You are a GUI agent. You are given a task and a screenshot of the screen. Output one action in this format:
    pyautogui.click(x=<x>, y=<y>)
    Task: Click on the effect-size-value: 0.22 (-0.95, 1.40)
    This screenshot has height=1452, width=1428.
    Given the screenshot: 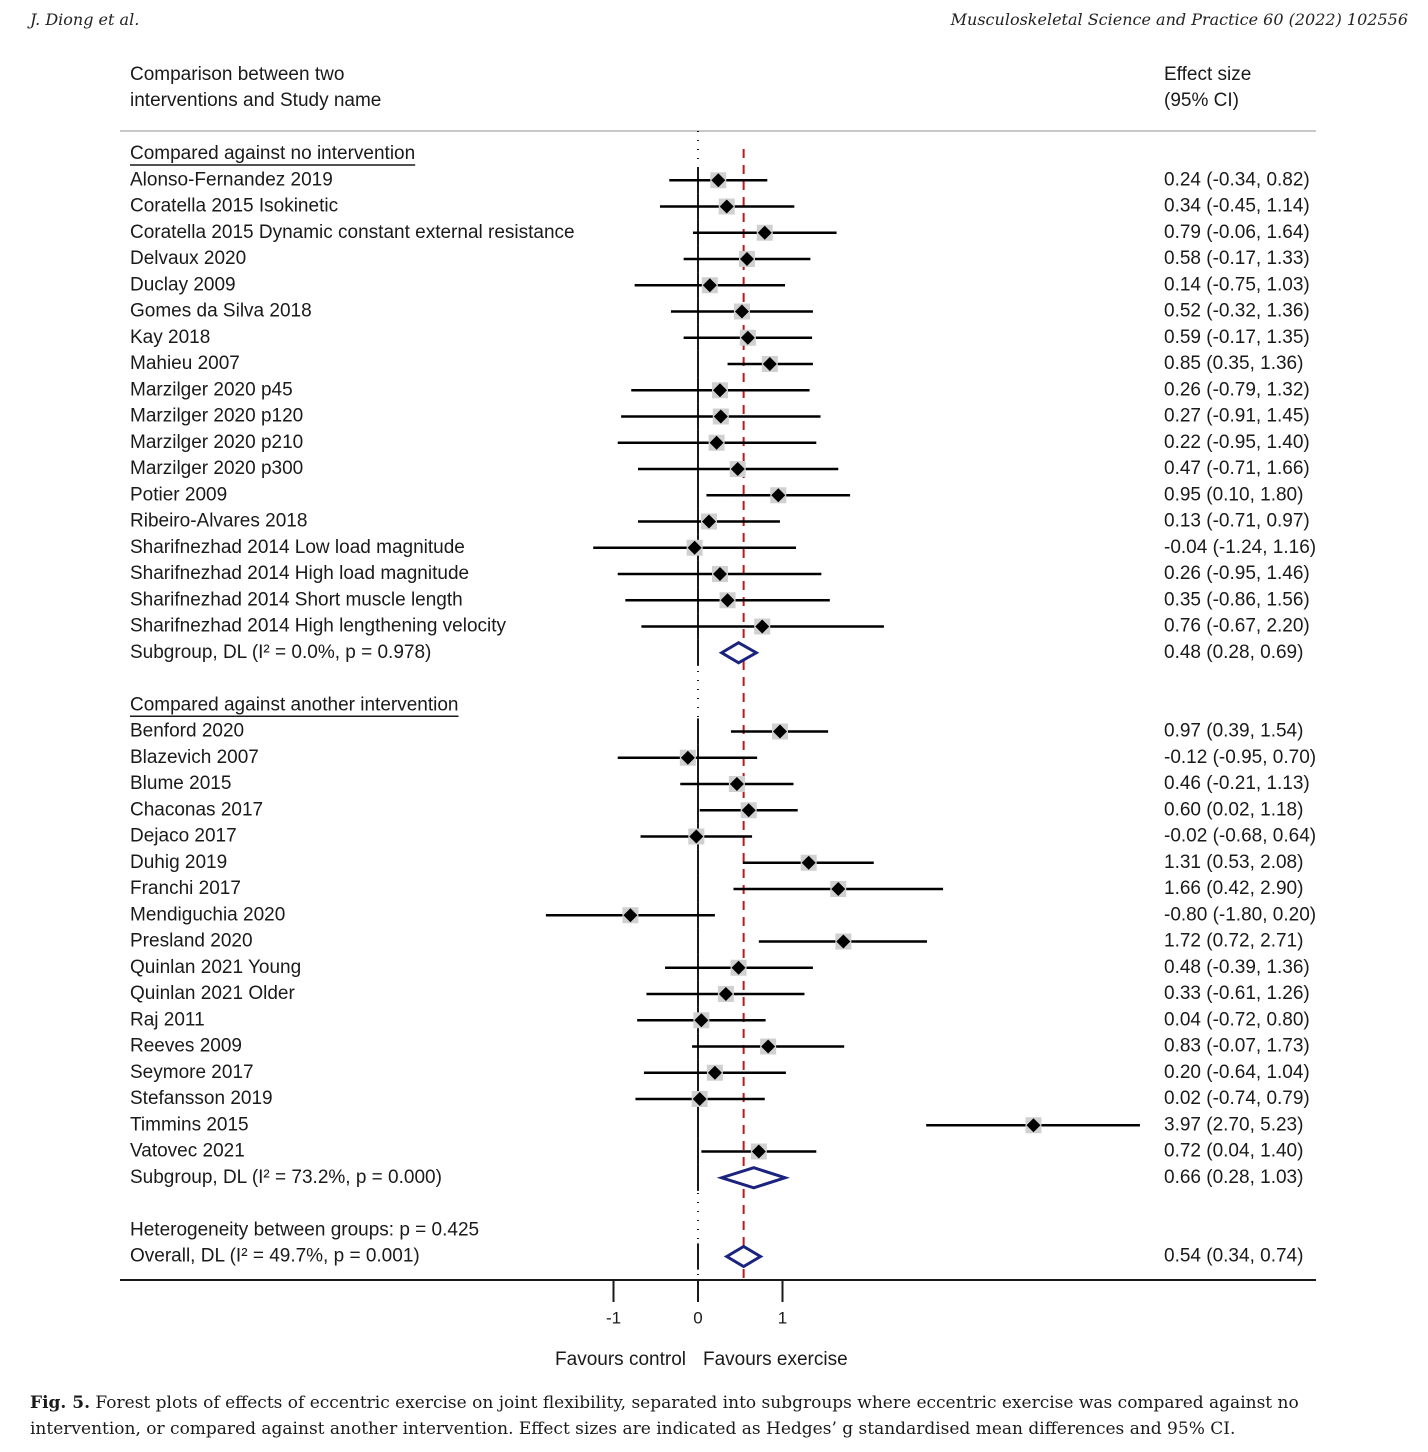 What is the action you would take?
    pyautogui.click(x=1237, y=442)
    